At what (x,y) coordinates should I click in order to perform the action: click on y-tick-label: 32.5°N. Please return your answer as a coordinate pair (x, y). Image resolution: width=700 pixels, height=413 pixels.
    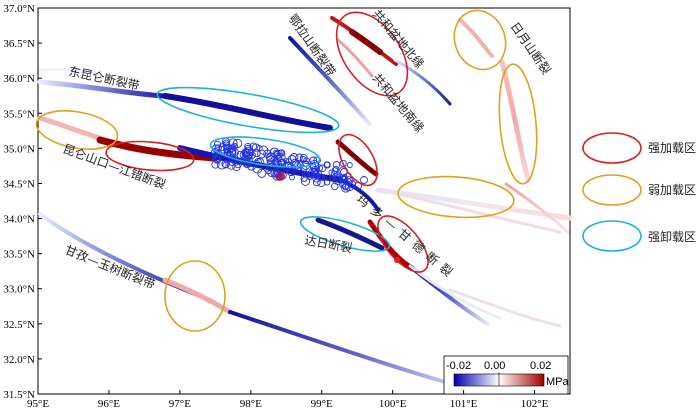
    Looking at the image, I should click on (19, 325).